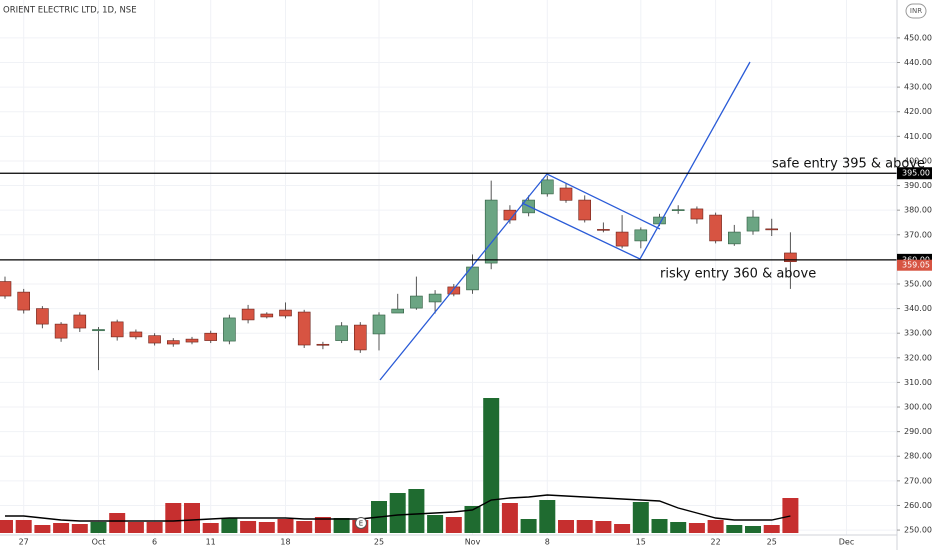  Describe the element at coordinates (918, 160) in the screenshot. I see `y-tick-label: 400.00` at that location.